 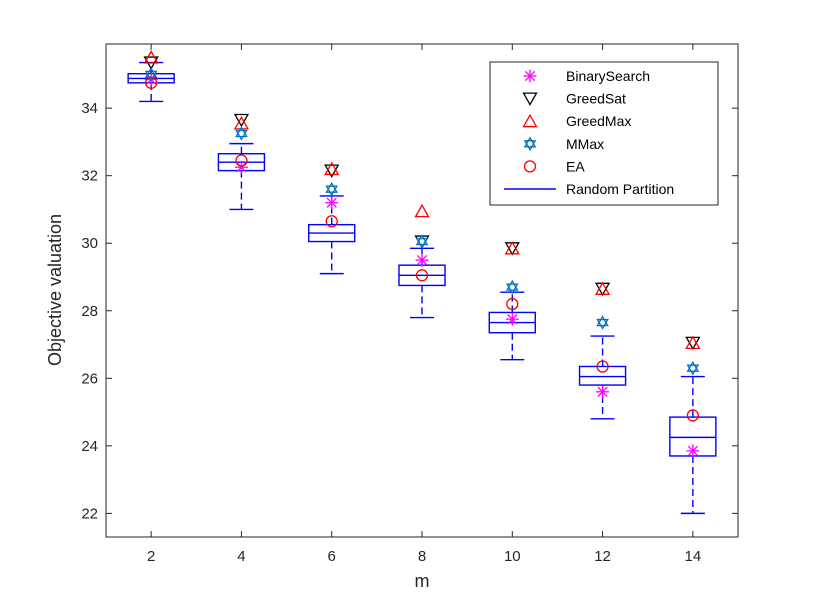 What do you see at coordinates (554, 166) in the screenshot?
I see `legend-entry-ea: EA` at bounding box center [554, 166].